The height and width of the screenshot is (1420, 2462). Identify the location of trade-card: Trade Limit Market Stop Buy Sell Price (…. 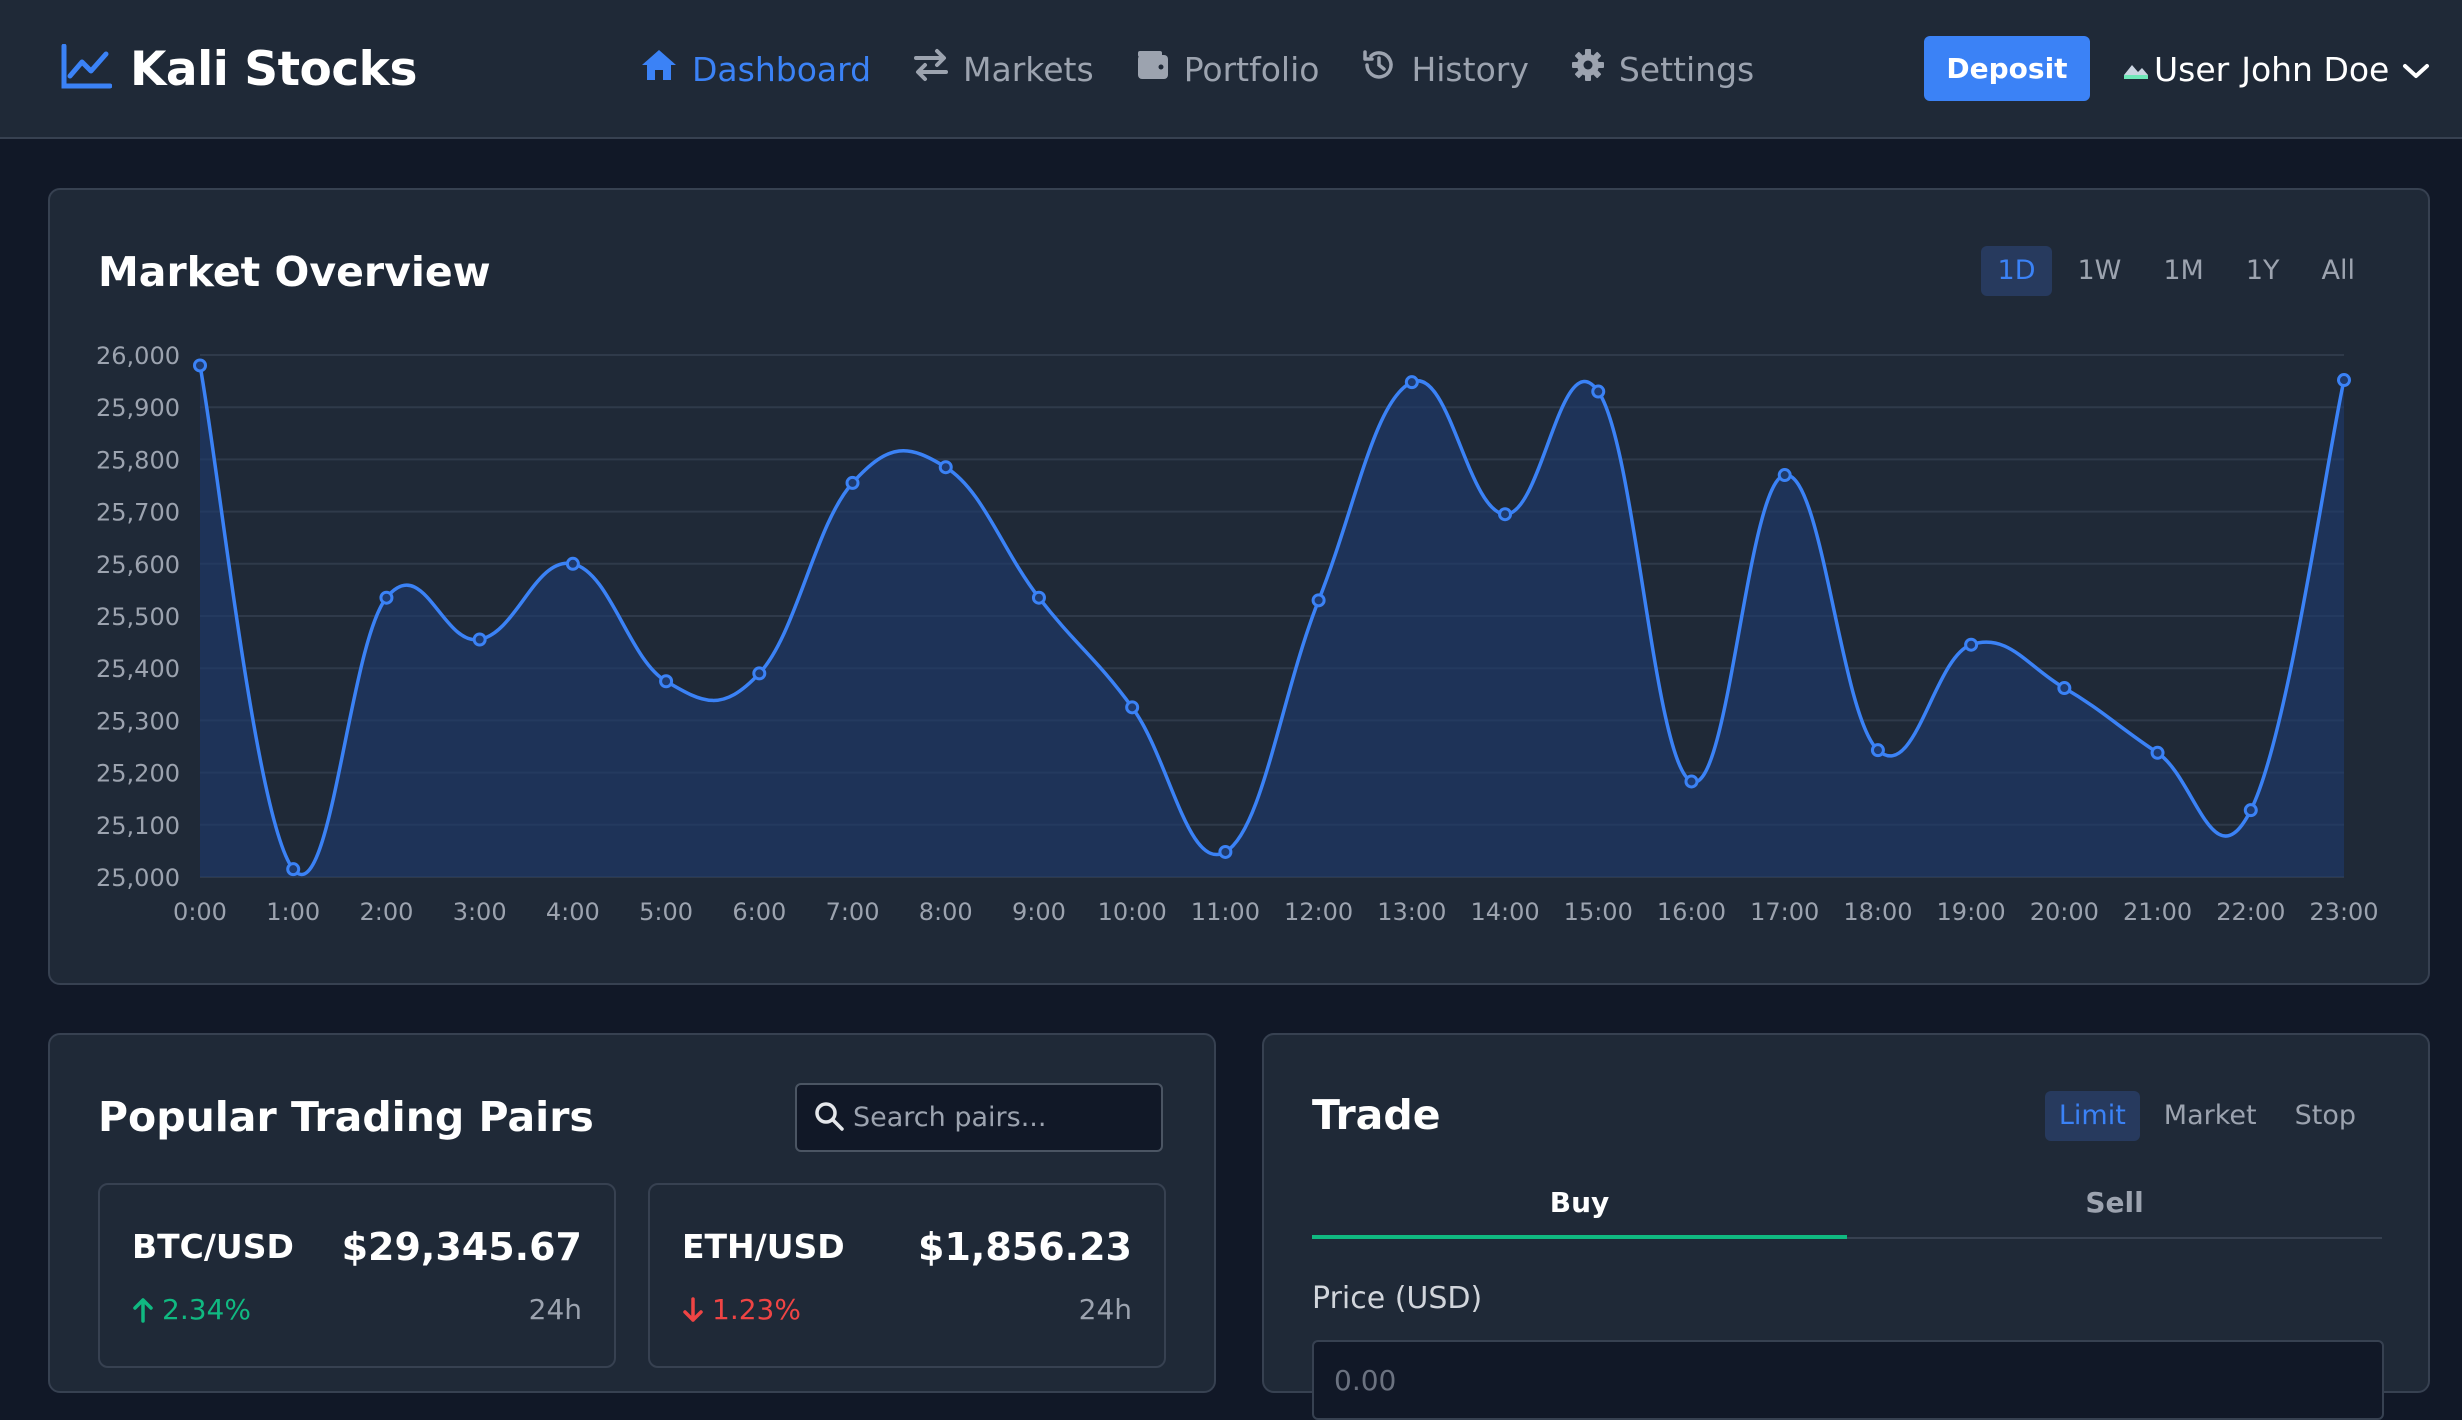
(1846, 1226).